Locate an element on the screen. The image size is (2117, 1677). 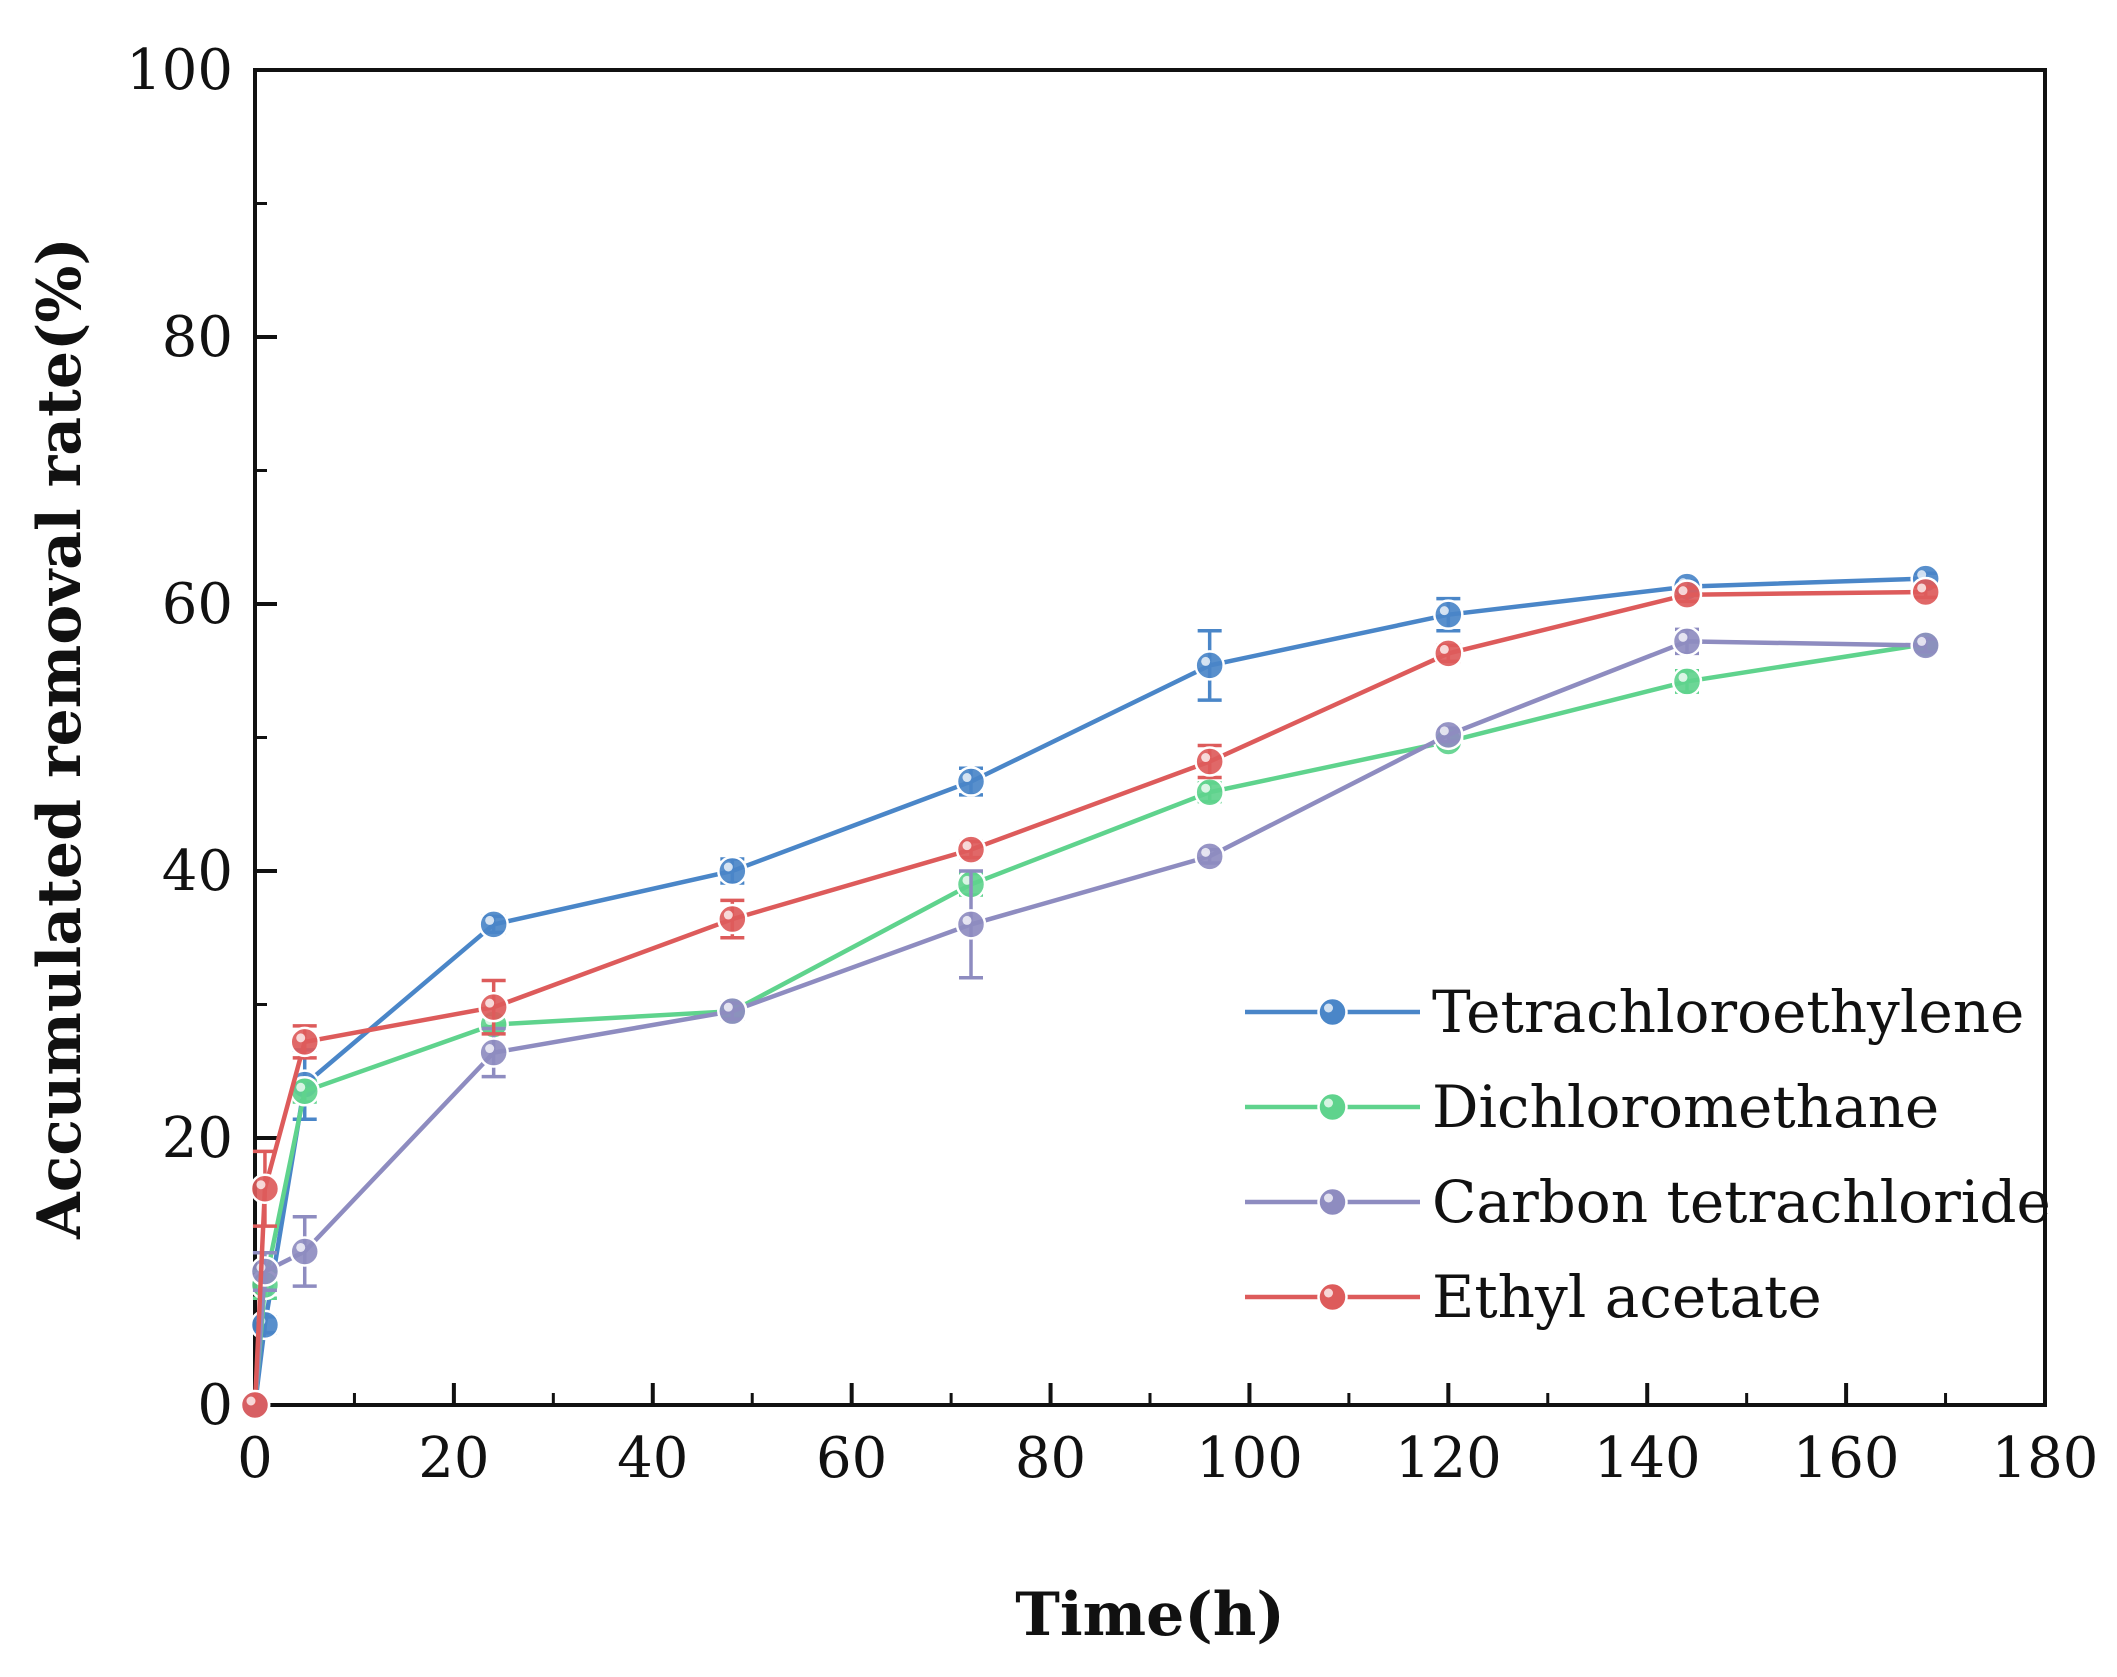
x-tick-label: 160 is located at coordinates (1846, 1458).